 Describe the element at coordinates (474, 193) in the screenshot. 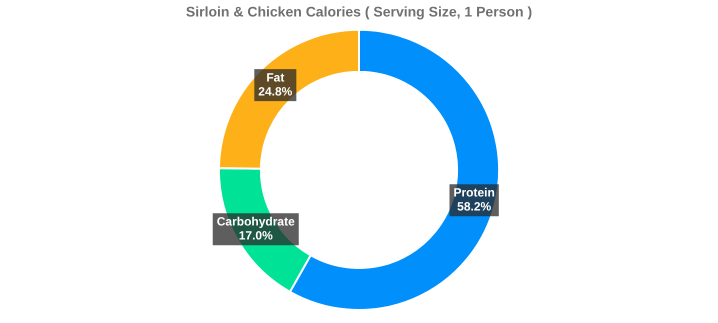

I see `slice-label: Protein` at that location.